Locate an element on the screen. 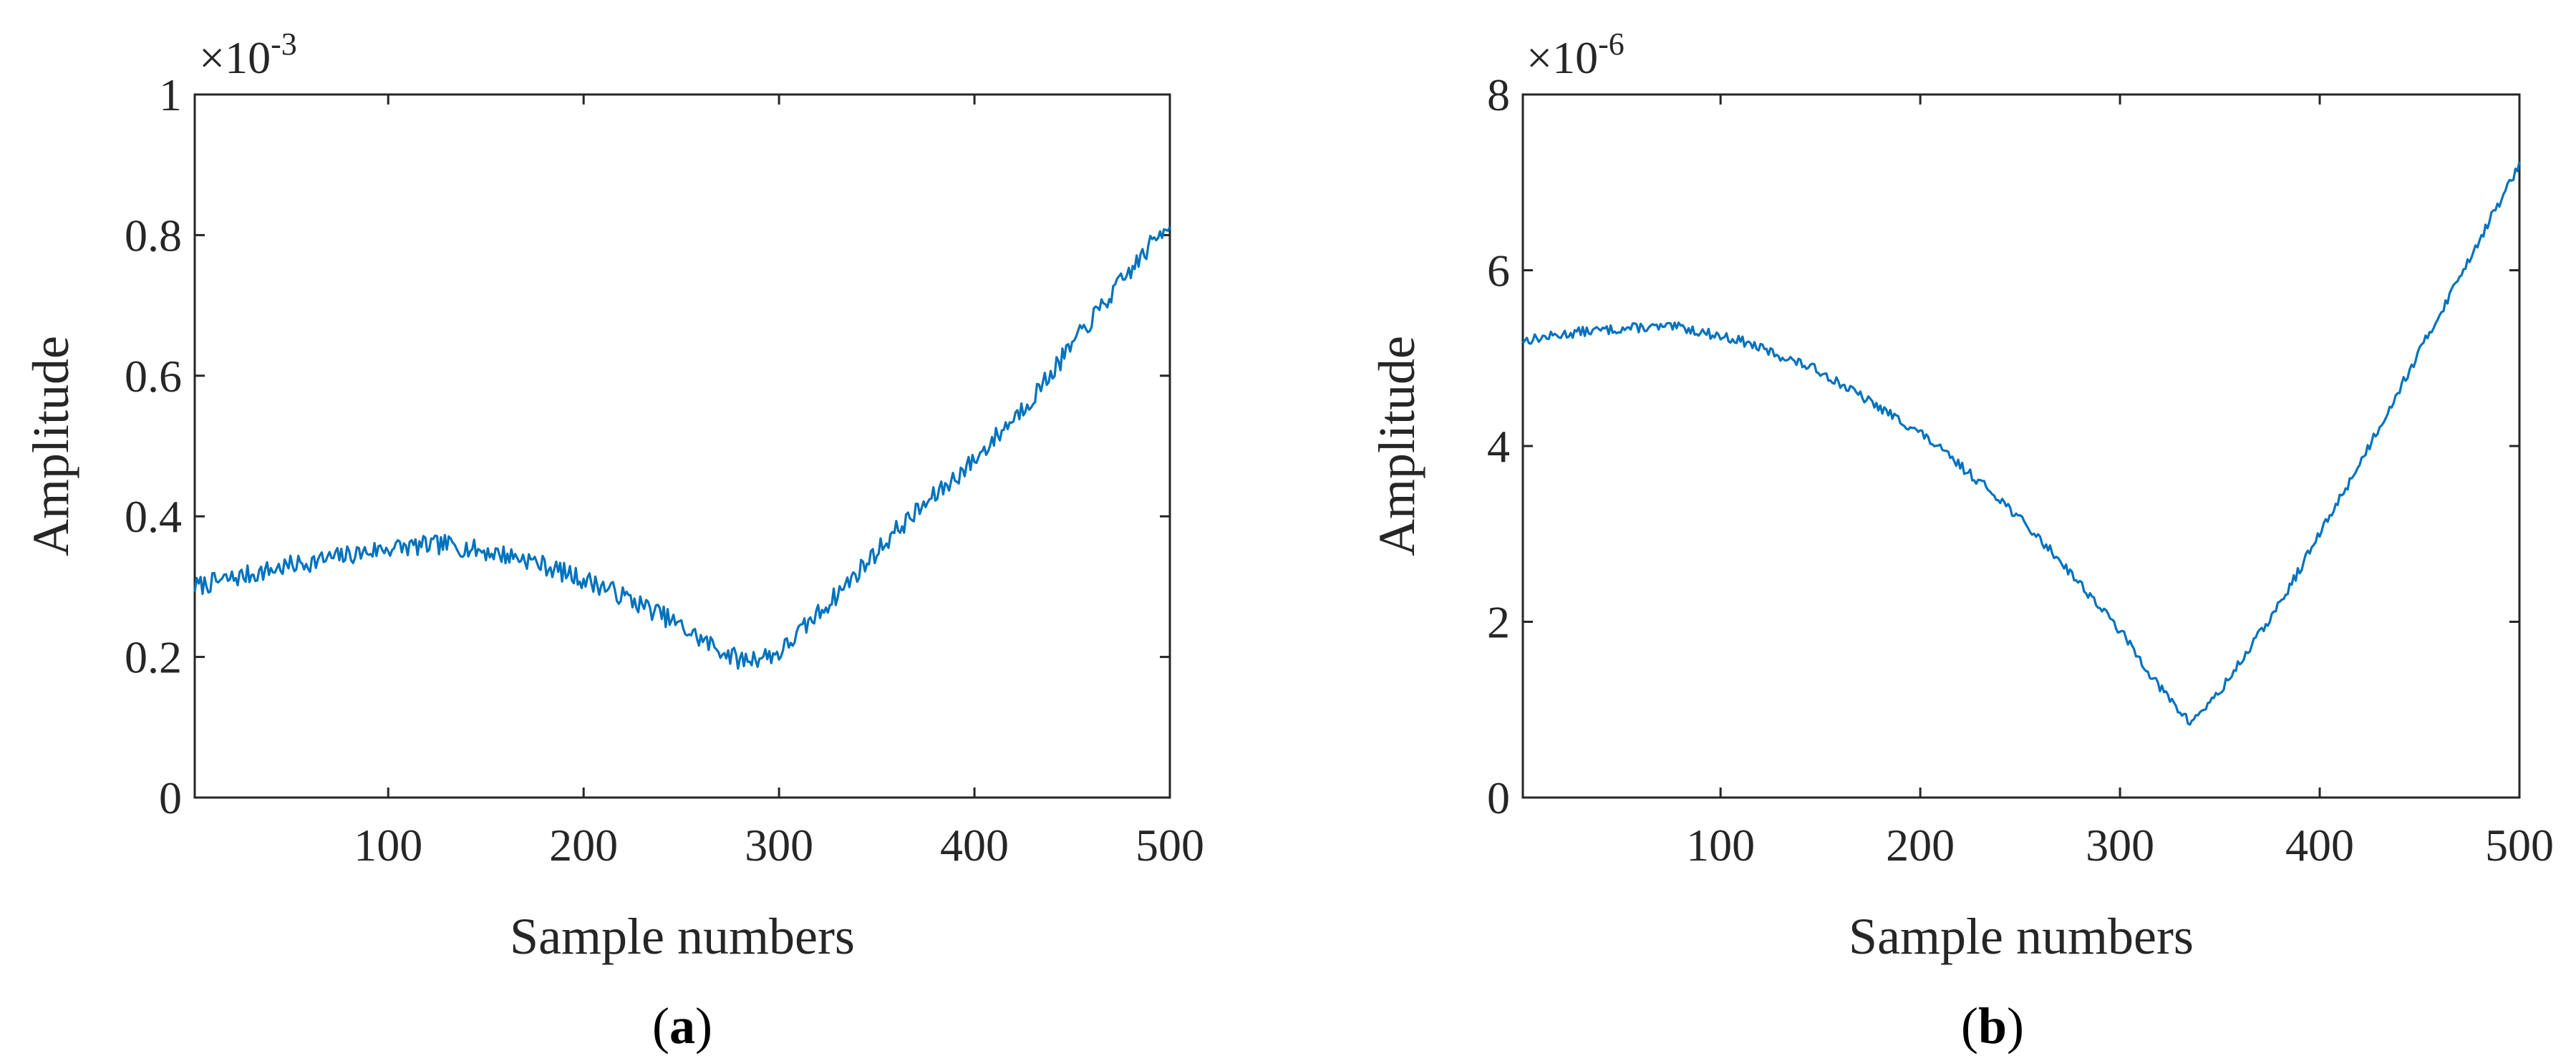 Image resolution: width=2576 pixels, height=1056 pixels. panel-caption: (a) is located at coordinates (682, 1026).